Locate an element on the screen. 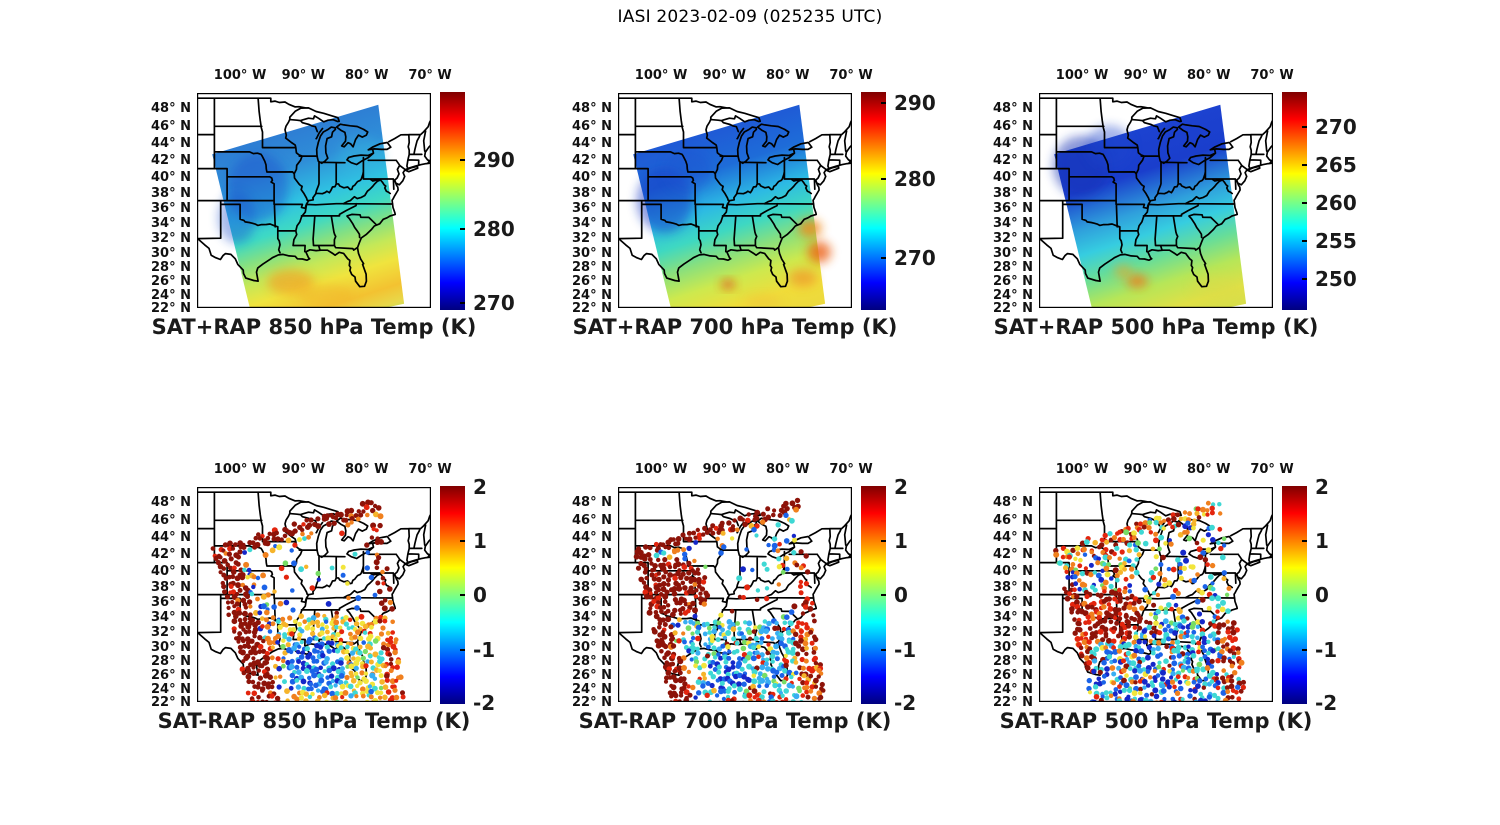 The width and height of the screenshot is (1500, 825). colorbar-tick-label: 260 is located at coordinates (1336, 203).